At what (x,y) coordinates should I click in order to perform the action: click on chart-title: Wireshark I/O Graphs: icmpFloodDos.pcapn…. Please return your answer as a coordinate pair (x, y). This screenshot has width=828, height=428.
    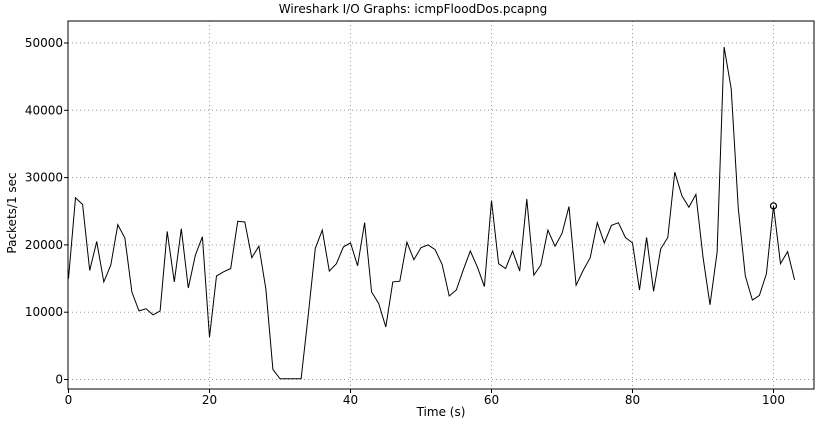
    Looking at the image, I should click on (413, 9).